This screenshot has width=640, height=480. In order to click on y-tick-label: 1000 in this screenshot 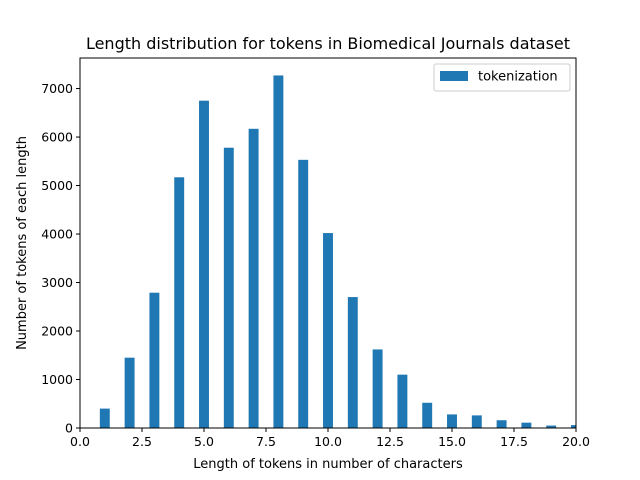, I will do `click(57, 379)`.